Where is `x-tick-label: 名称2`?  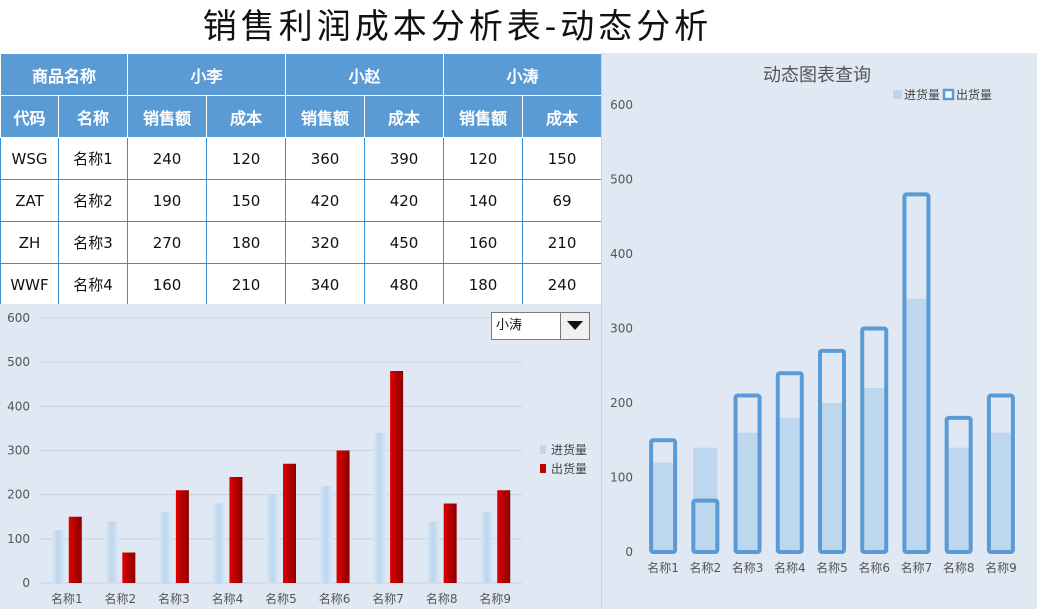
x-tick-label: 名称2 is located at coordinates (121, 598).